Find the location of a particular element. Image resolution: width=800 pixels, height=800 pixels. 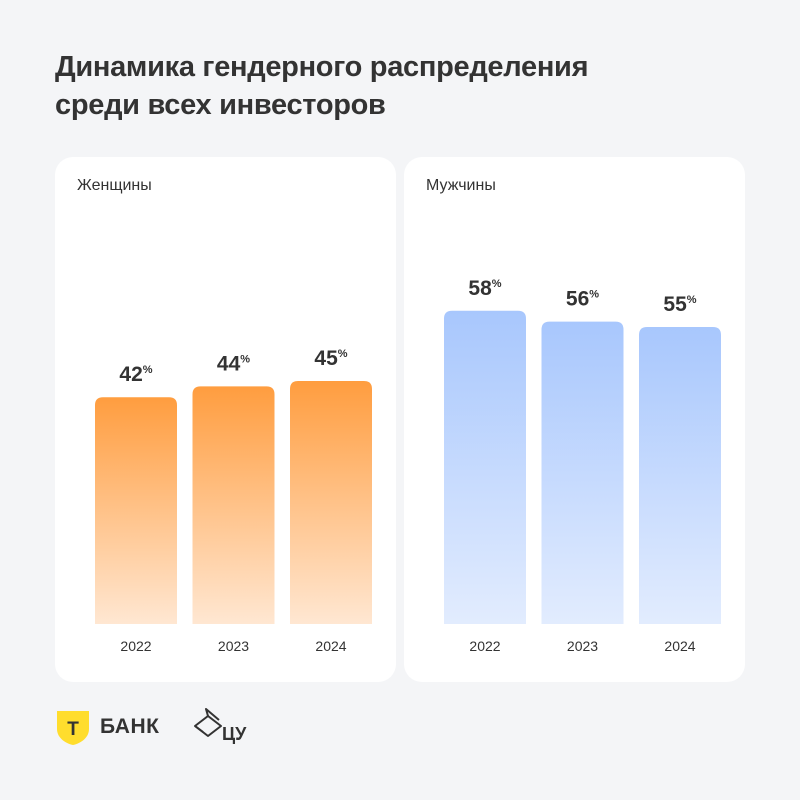

chart-women: 42% 2022 44% 2023 45% 2024 is located at coordinates (233, 500).